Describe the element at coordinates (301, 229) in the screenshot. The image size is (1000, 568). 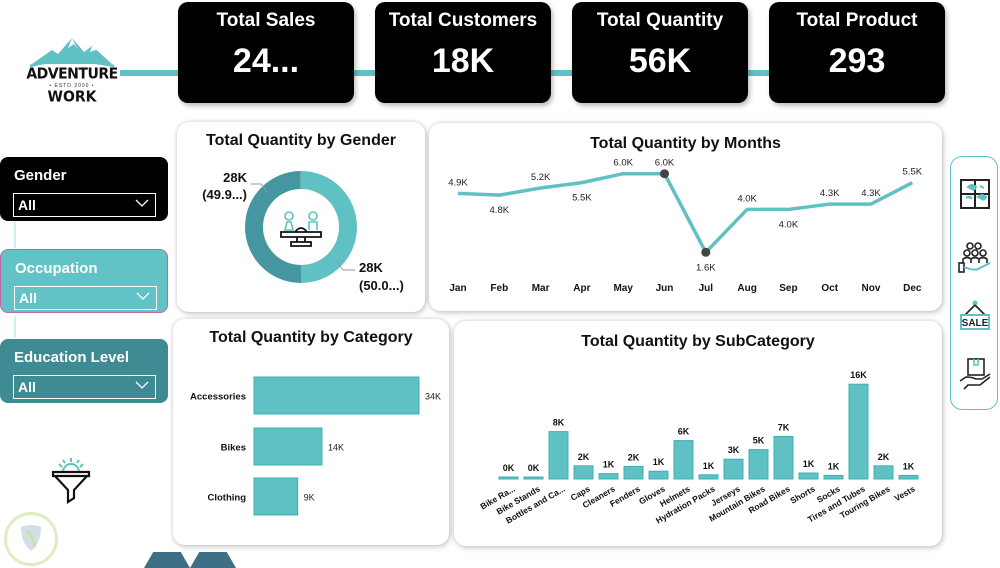
I see `gender-balance-icon` at that location.